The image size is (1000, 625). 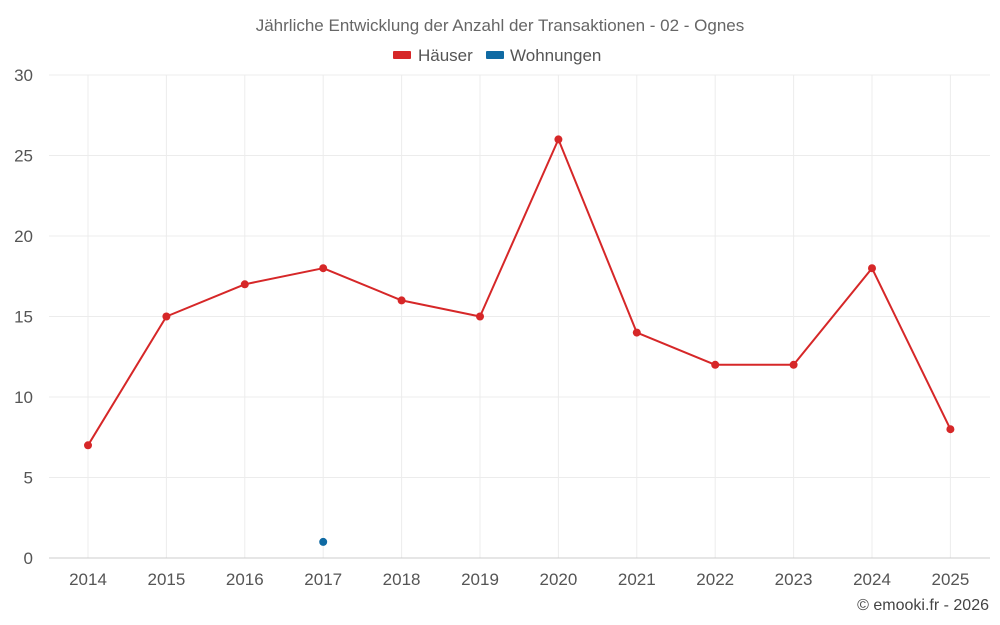 I want to click on x-tick-label-2024: 2024, so click(x=872, y=579).